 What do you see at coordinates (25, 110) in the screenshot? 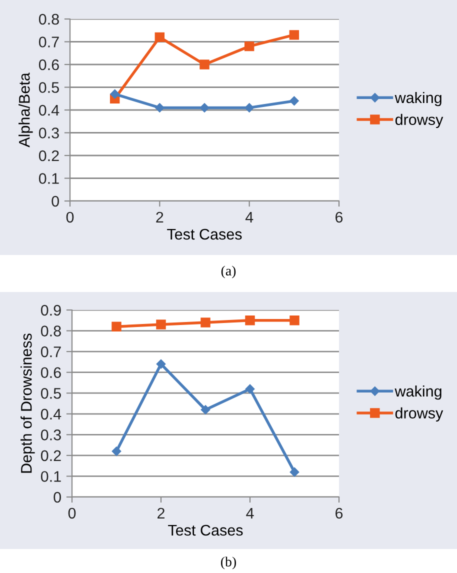
I see `y-axis-title: Alpha/Beta` at bounding box center [25, 110].